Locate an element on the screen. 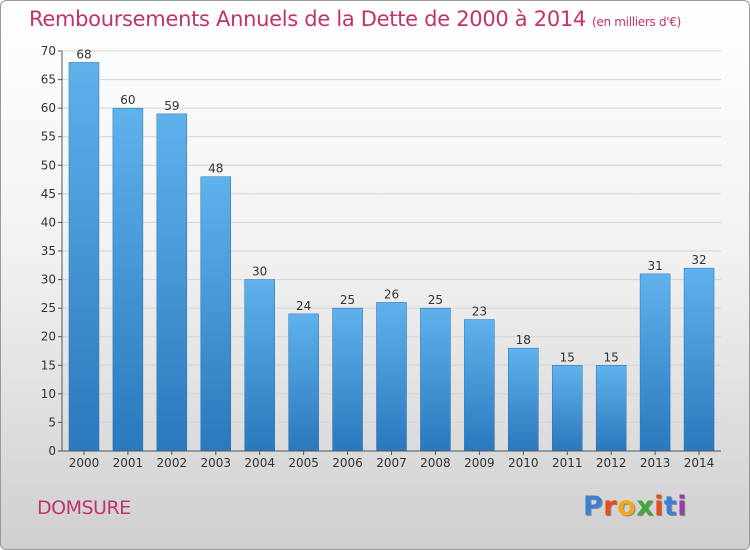 The width and height of the screenshot is (750, 550). y-tick-label: 0 is located at coordinates (52, 451).